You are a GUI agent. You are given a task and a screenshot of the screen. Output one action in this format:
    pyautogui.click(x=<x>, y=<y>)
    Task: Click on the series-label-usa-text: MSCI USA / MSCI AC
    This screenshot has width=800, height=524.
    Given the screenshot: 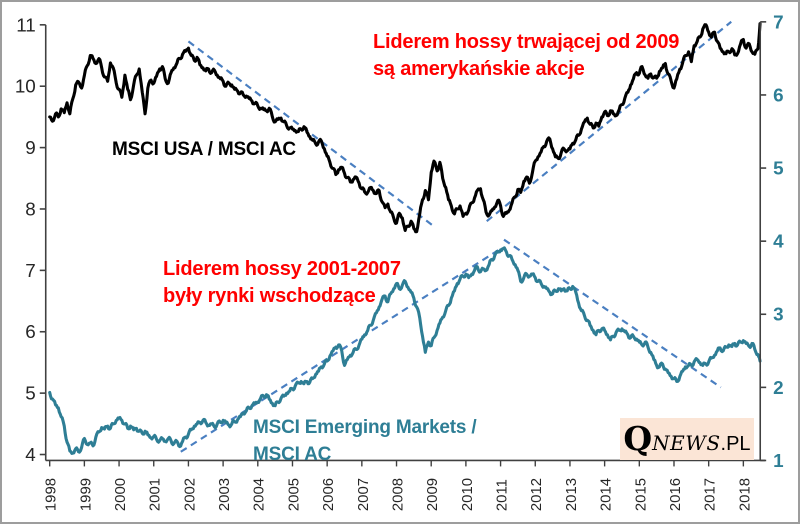 What is the action you would take?
    pyautogui.click(x=204, y=149)
    